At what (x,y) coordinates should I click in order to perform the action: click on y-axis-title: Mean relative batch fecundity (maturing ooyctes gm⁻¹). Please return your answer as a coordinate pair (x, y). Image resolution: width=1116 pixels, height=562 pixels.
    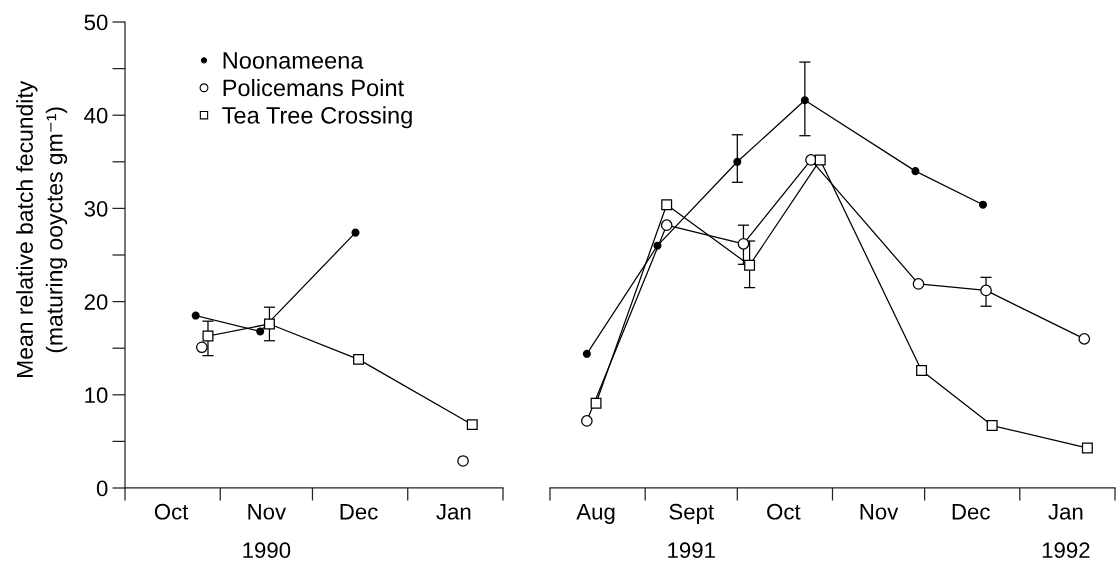
    Looking at the image, I should click on (42, 228).